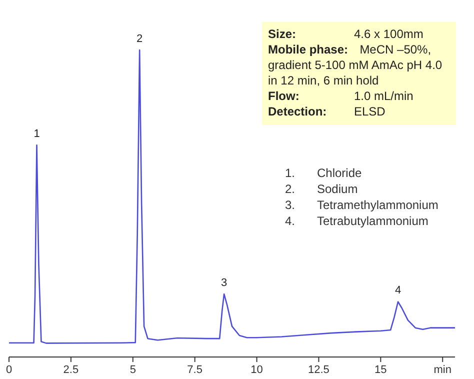 Image resolution: width=474 pixels, height=379 pixels. I want to click on annotation: Mobile phase: MeCN –50%, gradient 5-100 mM AmAc pH 4.0 in 12 min, 6 min hold, so click(355, 65).